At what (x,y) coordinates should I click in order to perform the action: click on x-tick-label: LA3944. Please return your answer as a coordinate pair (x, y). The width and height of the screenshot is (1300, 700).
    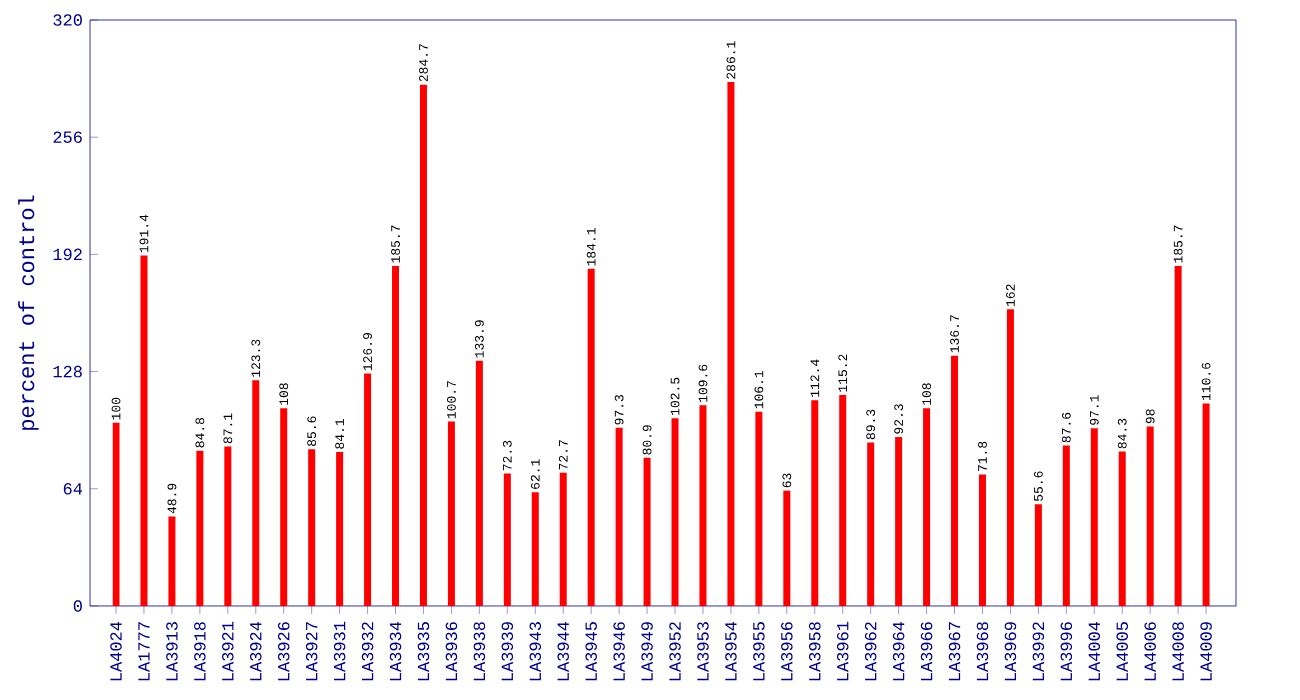
    Looking at the image, I should click on (563, 651).